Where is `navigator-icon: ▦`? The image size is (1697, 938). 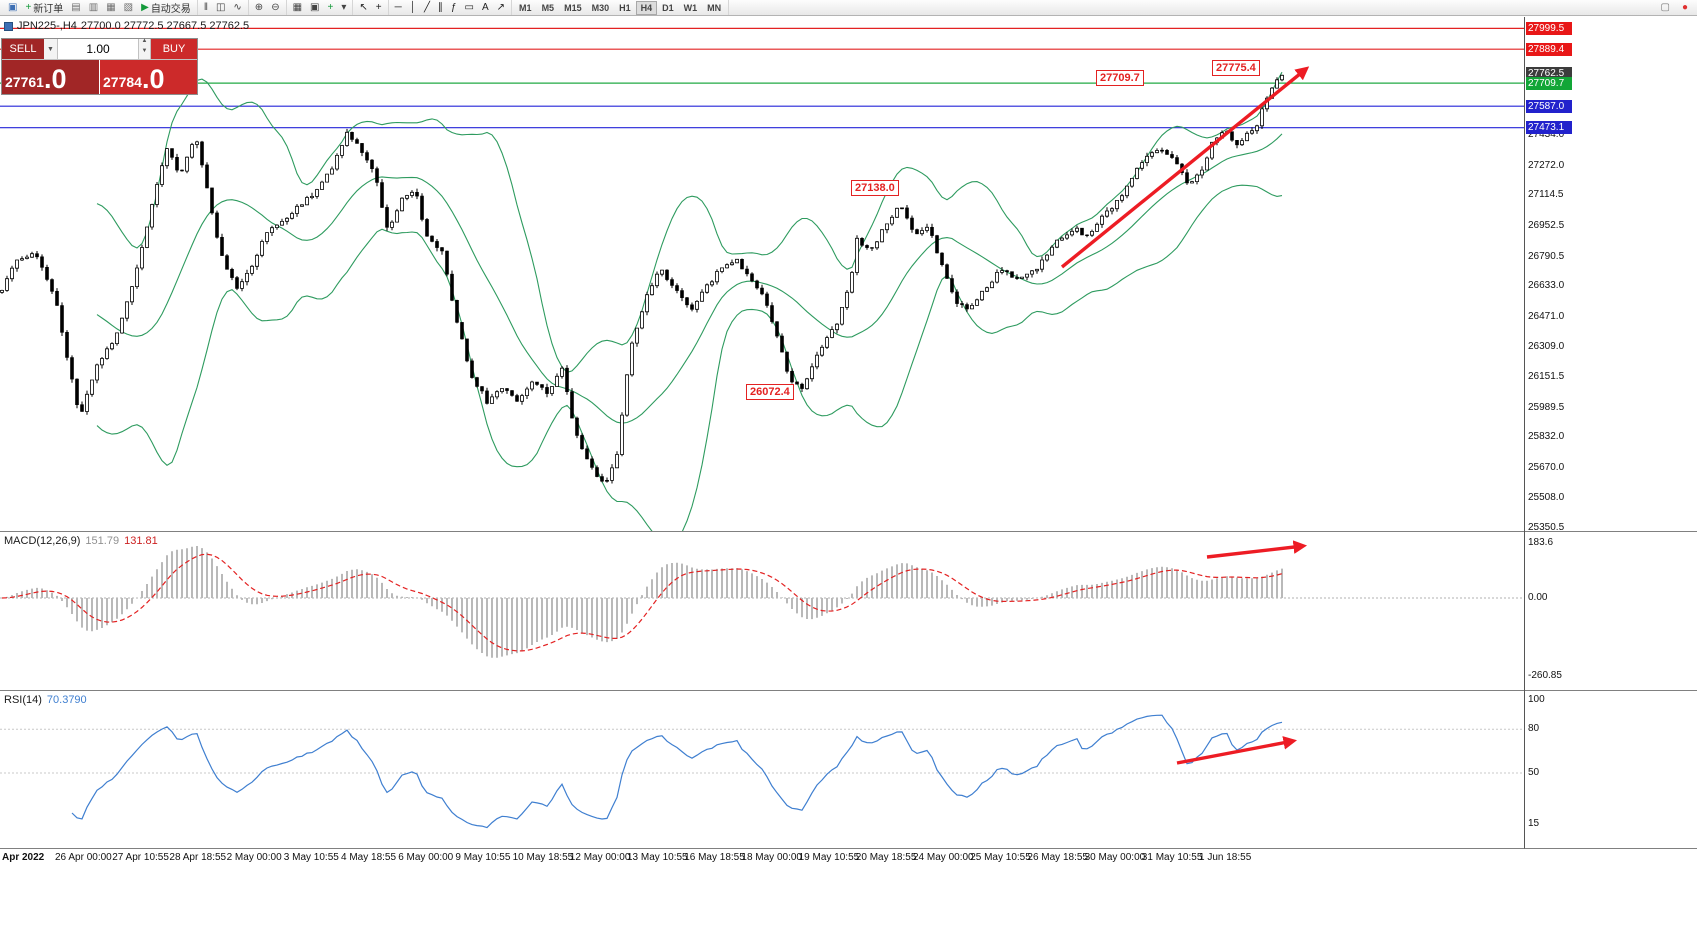 navigator-icon: ▦ is located at coordinates (111, 7).